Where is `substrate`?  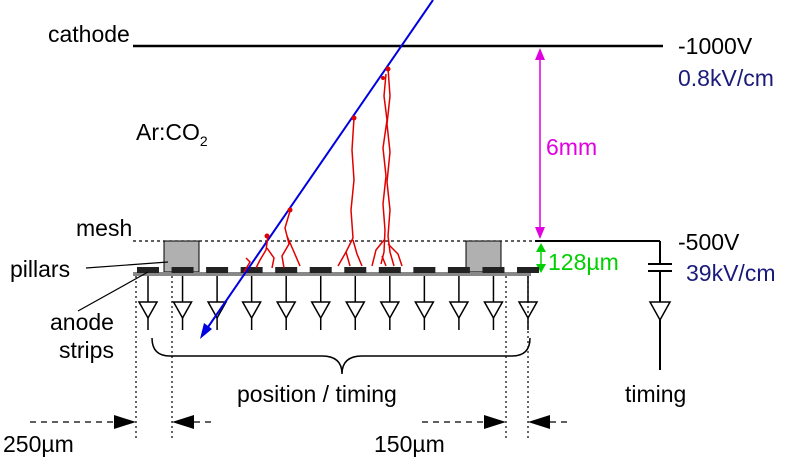
substrate is located at coordinates (332, 274).